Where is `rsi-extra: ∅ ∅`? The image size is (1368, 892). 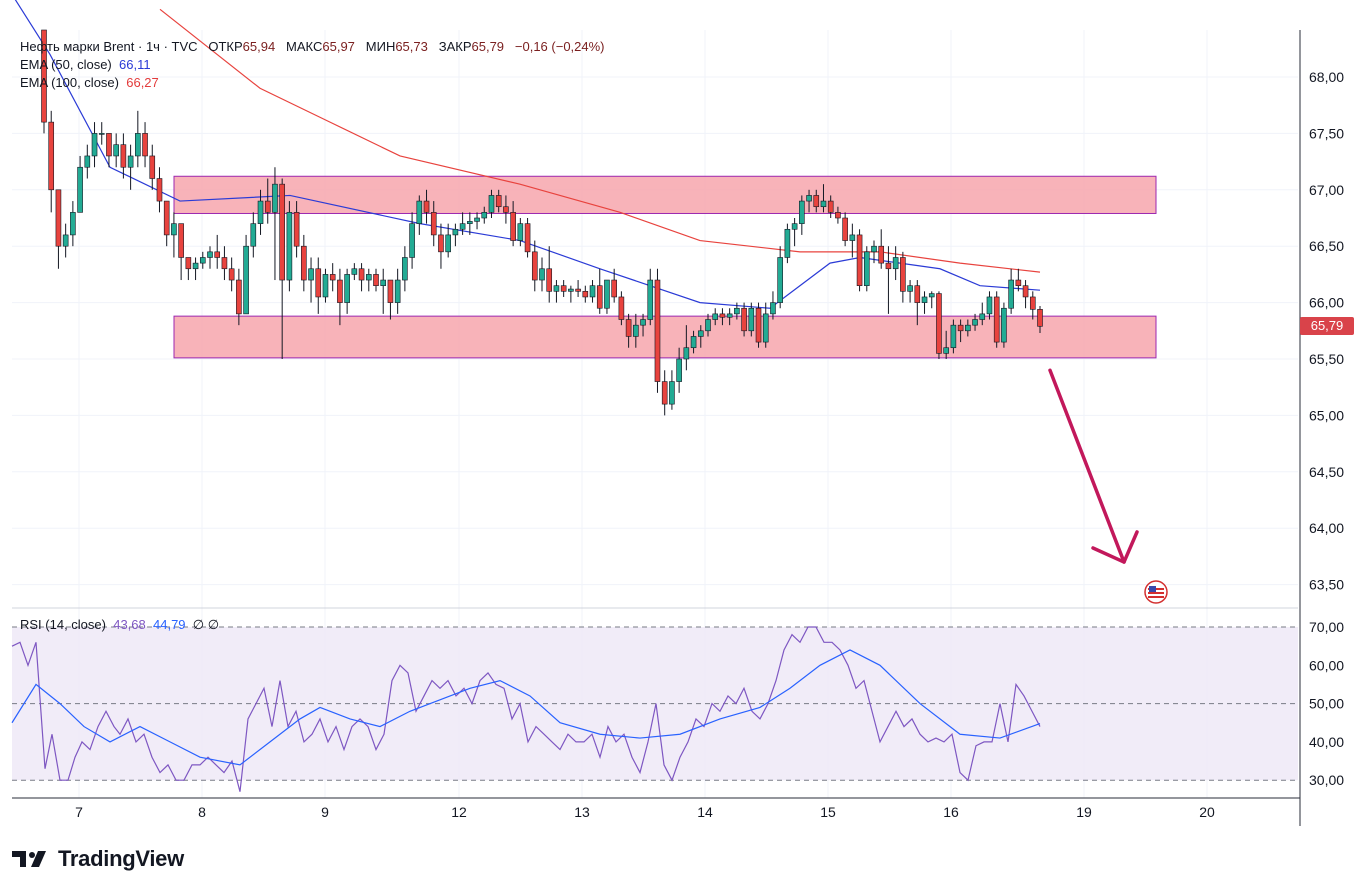
rsi-extra: ∅ ∅ is located at coordinates (206, 624).